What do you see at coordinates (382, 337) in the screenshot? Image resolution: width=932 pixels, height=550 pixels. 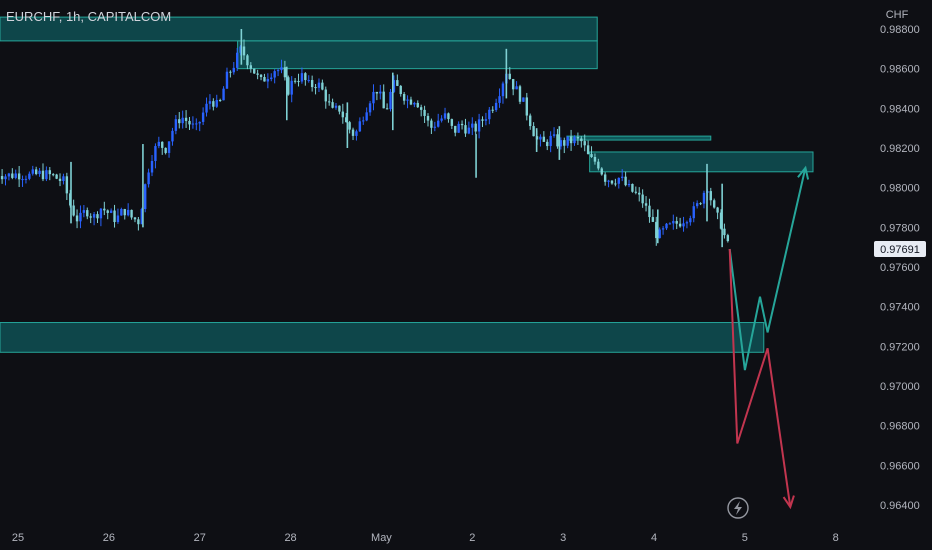 I see `support-zone` at bounding box center [382, 337].